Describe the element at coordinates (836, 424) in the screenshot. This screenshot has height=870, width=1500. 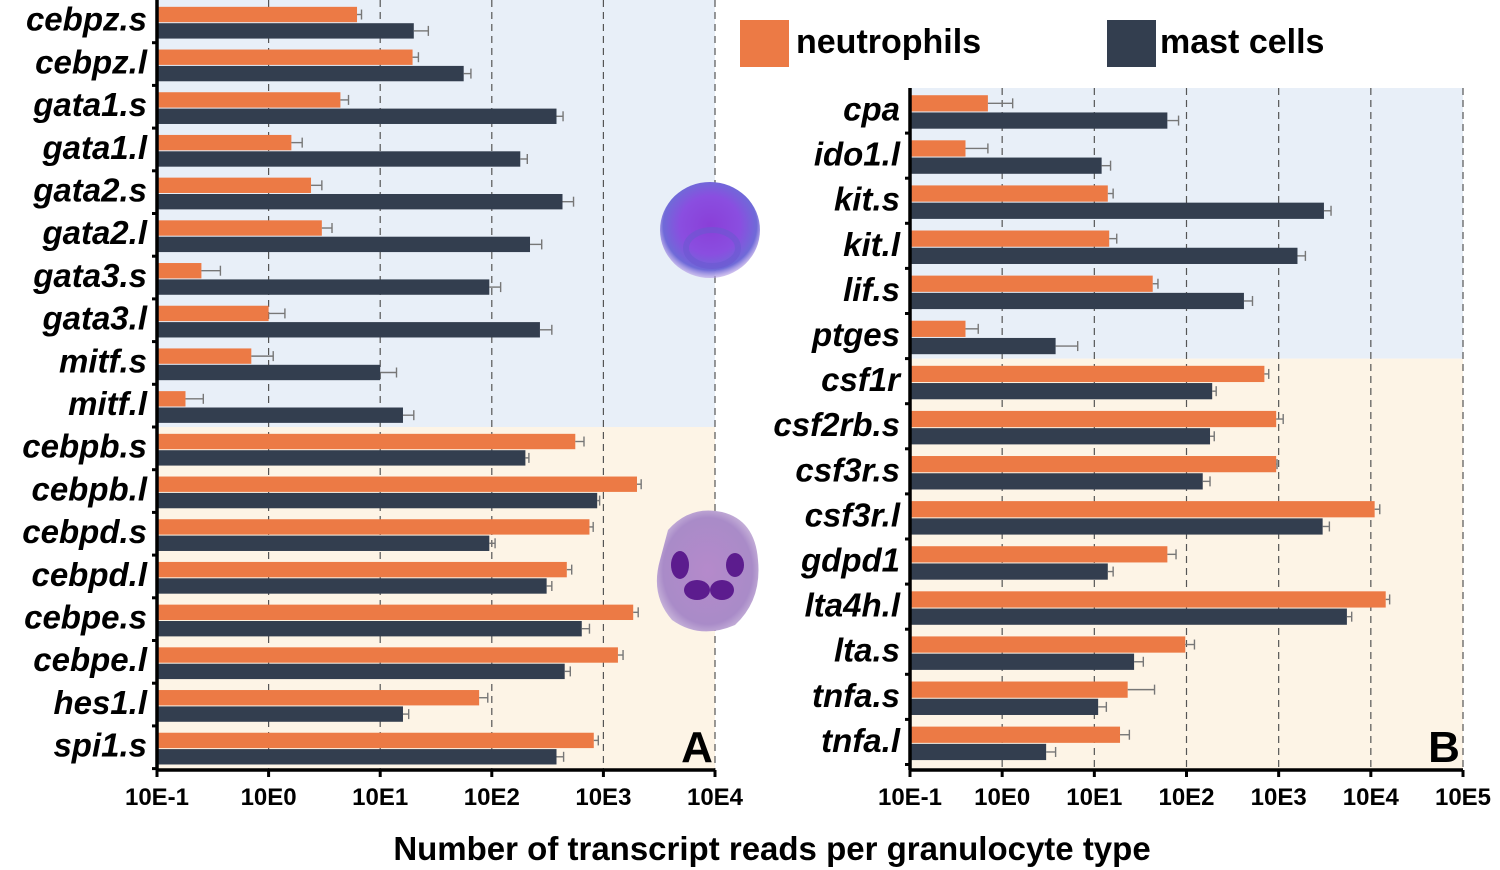
I see `category-label: csf2rb.s` at that location.